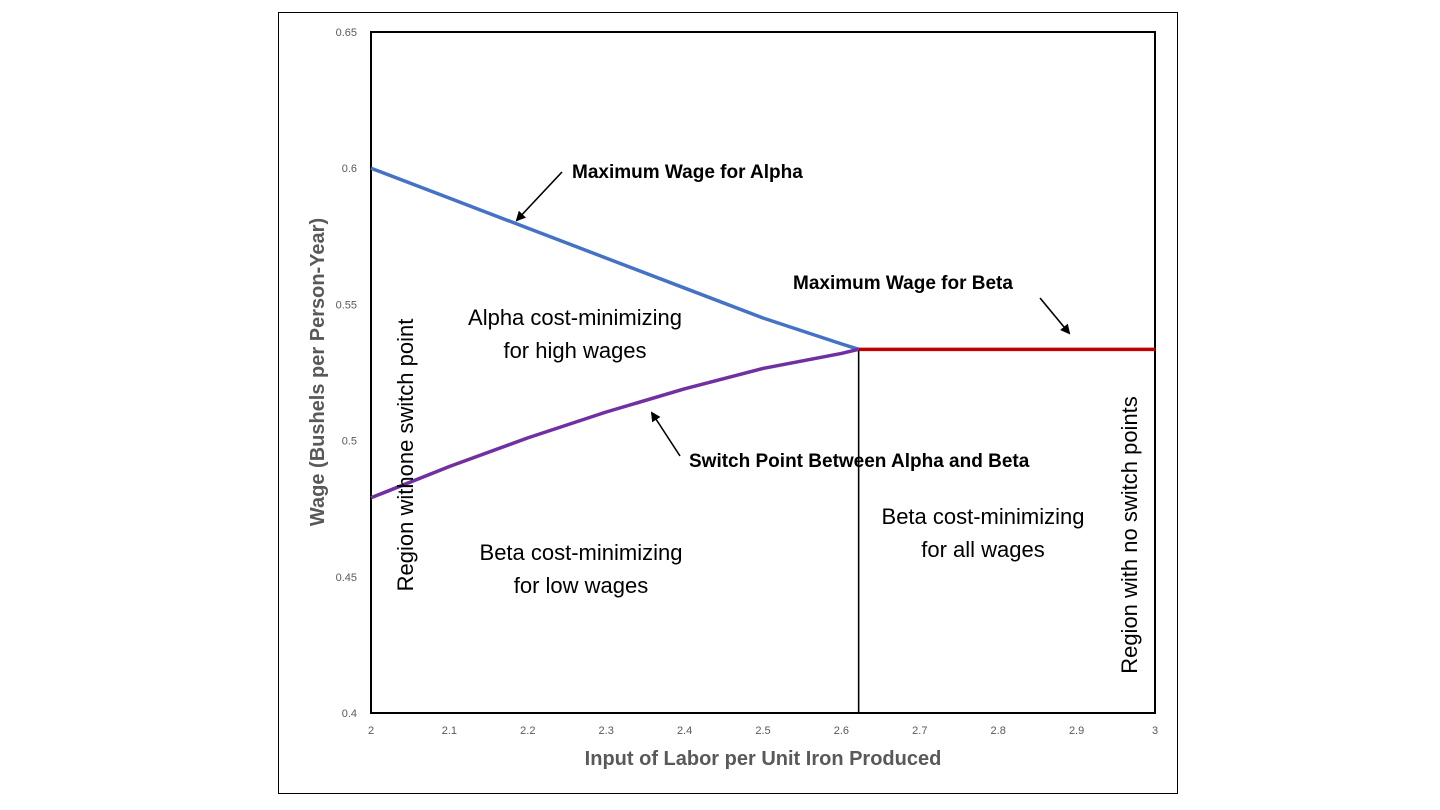  Describe the element at coordinates (346, 373) in the screenshot. I see `y-tick-labels: 0.4 0.45 0.5 0.55 0.6 0.65` at that location.